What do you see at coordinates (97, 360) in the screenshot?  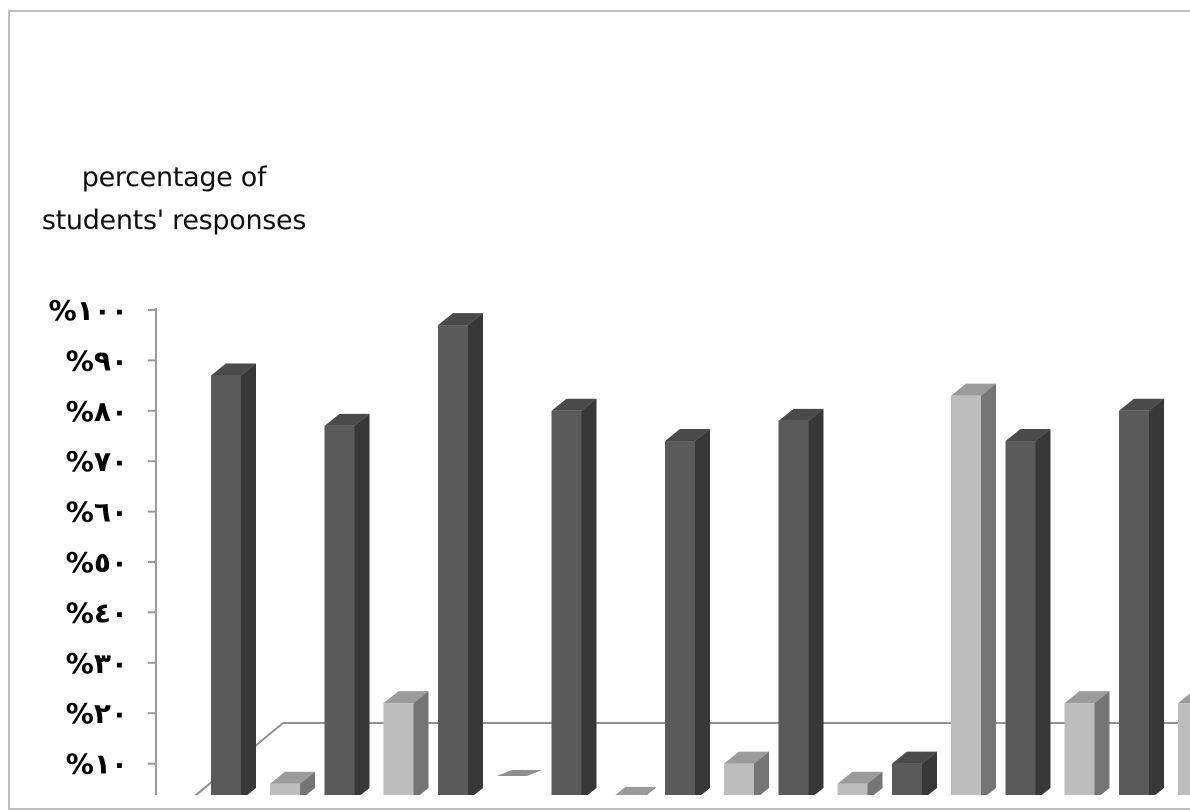 I see `y-tick-label: %٩٠` at bounding box center [97, 360].